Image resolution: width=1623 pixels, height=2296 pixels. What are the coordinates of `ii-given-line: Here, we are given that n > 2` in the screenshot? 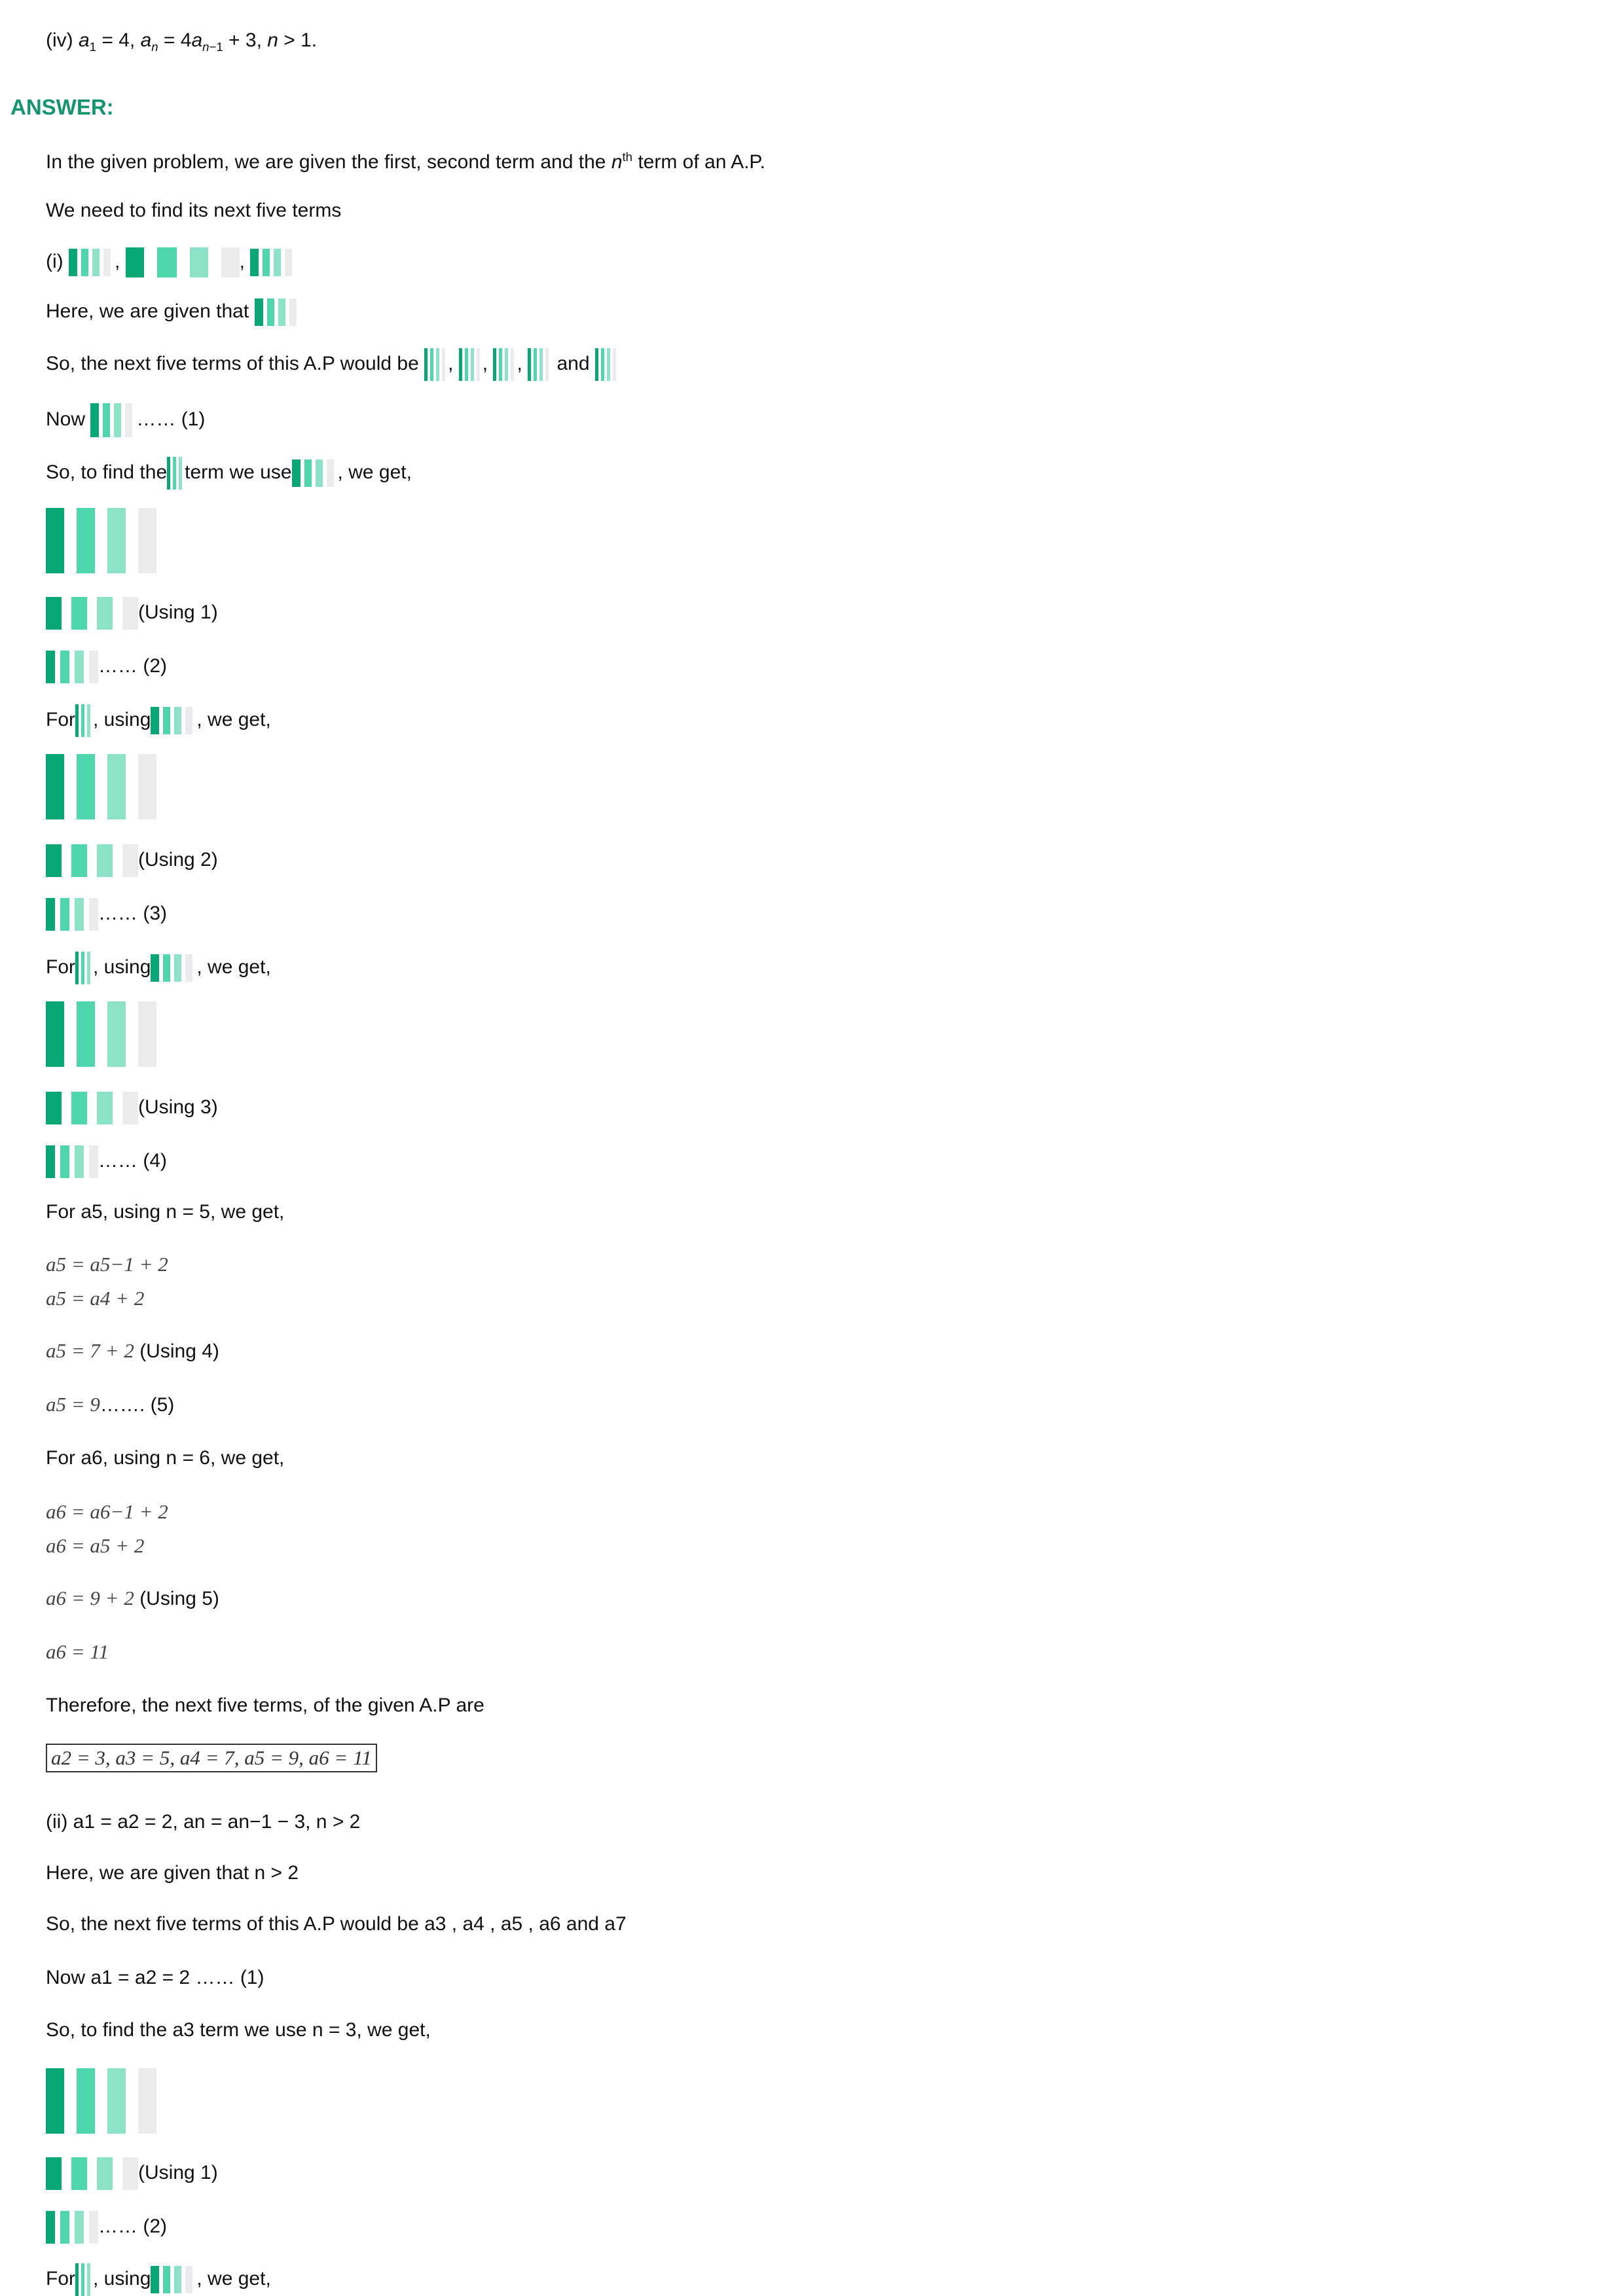 It's located at (172, 1873).